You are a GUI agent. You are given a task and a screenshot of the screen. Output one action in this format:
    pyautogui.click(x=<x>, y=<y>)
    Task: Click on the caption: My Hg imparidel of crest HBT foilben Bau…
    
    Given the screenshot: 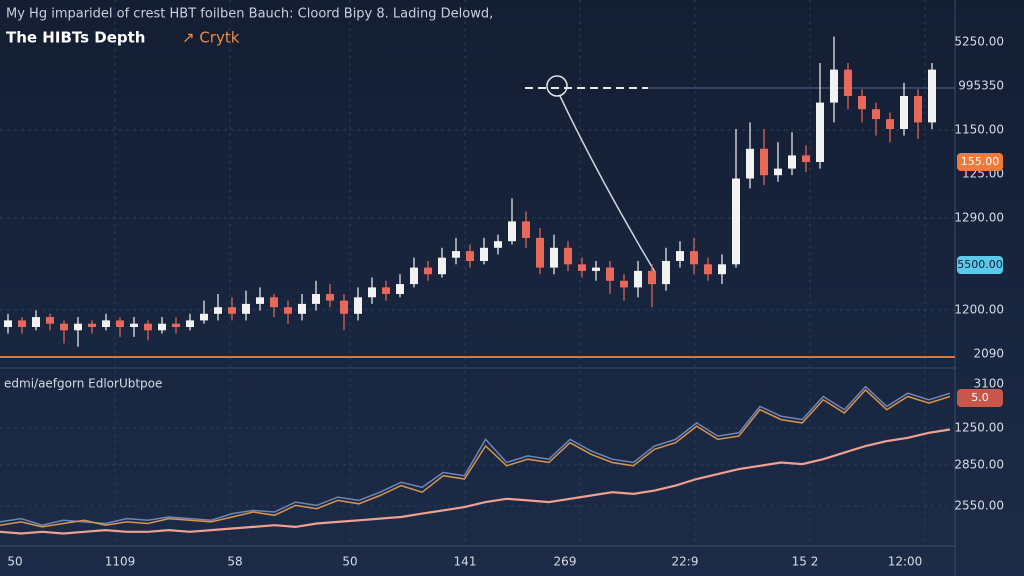 What is the action you would take?
    pyautogui.click(x=249, y=14)
    